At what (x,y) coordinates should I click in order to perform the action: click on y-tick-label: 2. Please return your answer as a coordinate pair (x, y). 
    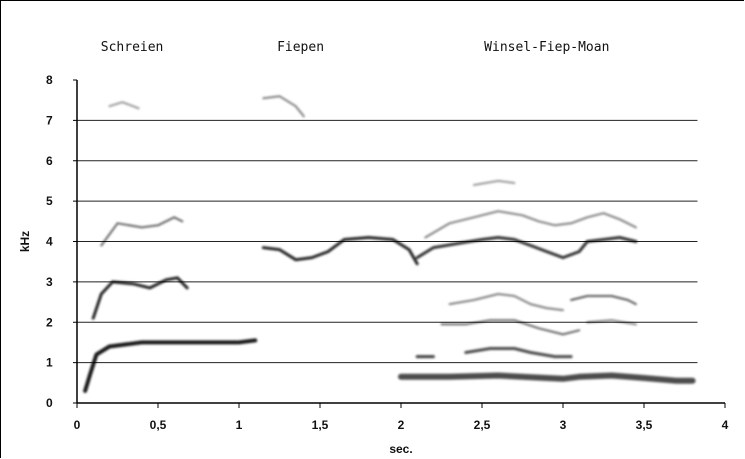
    Looking at the image, I should click on (49, 322).